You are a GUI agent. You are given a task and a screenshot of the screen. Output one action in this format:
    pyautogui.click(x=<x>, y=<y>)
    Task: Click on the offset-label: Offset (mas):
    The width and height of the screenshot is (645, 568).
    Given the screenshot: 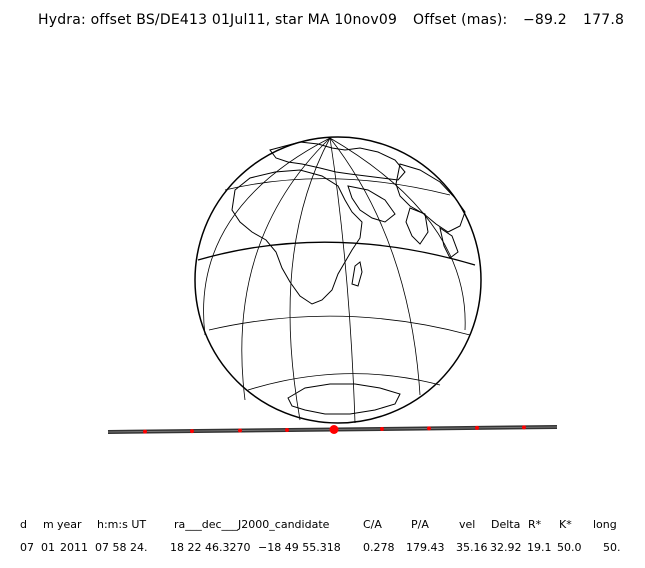 What is the action you would take?
    pyautogui.click(x=460, y=20)
    